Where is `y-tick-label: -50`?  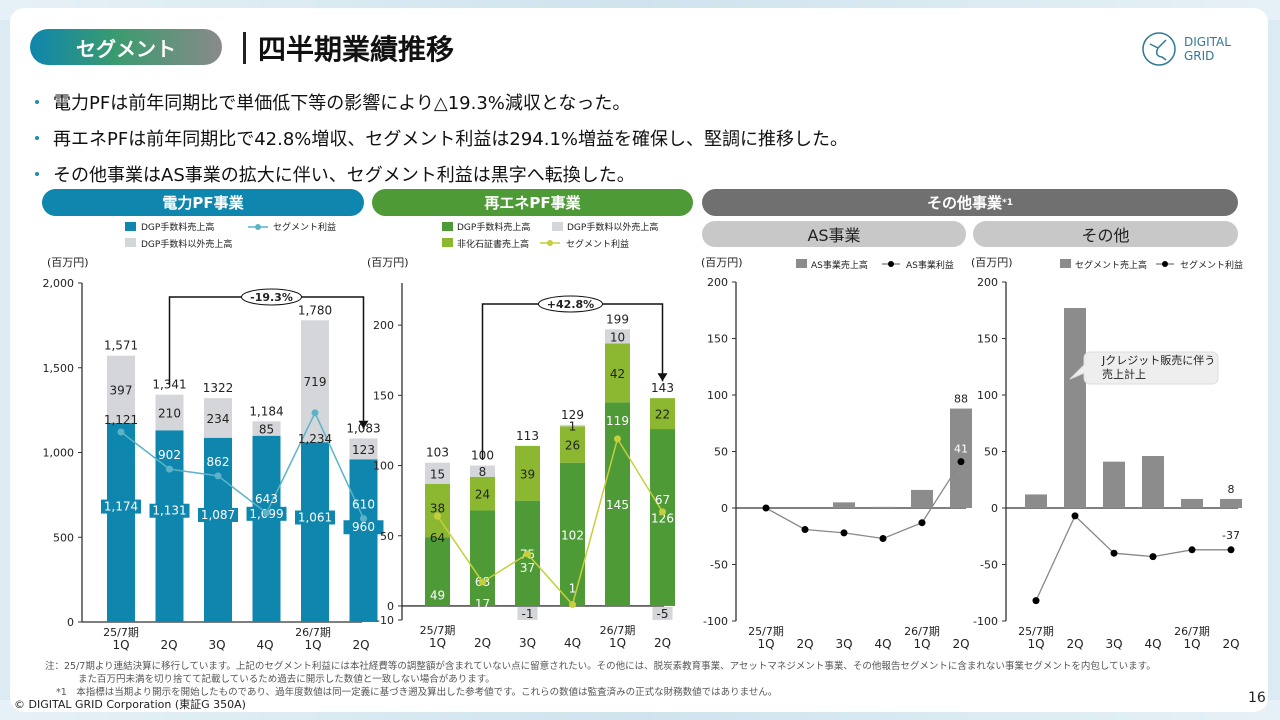 y-tick-label: -50 is located at coordinates (719, 565).